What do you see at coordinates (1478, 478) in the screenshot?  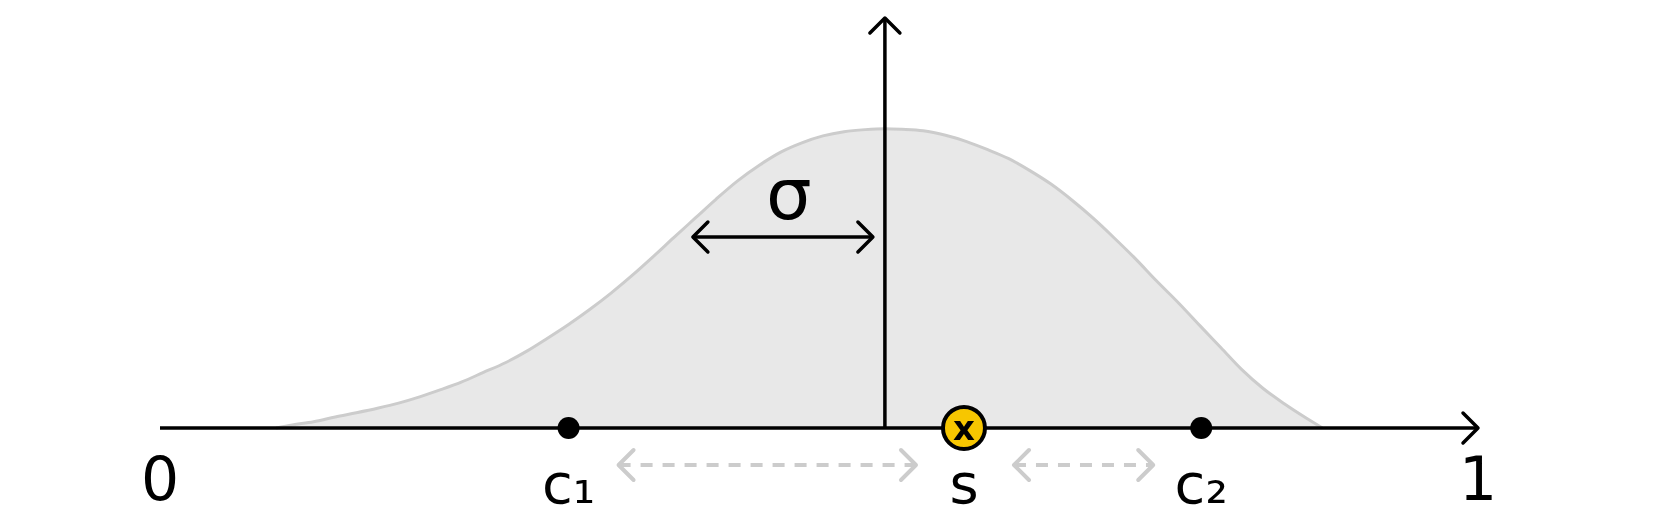 I see `x-tick-label: 1` at bounding box center [1478, 478].